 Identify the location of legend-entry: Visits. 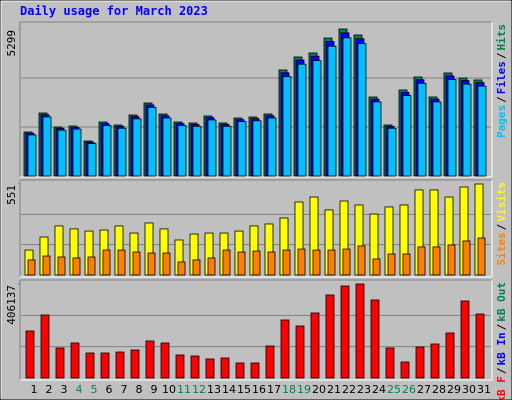
(501, 202).